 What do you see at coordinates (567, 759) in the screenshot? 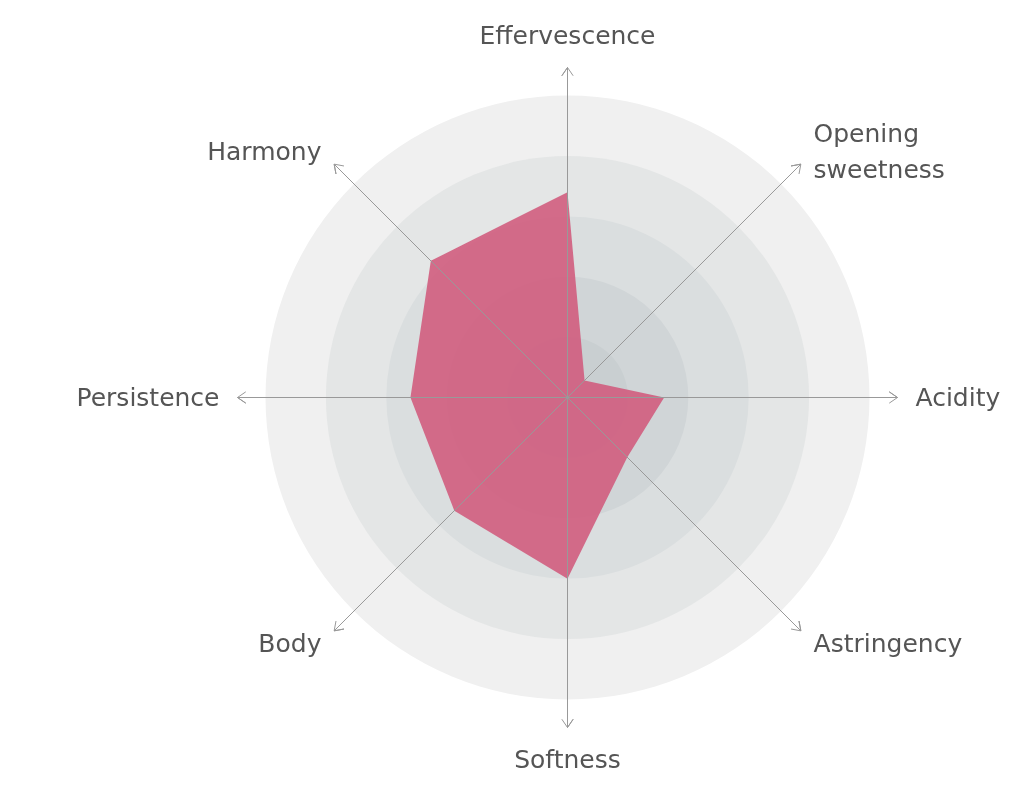
I see `spoke-label: Softness` at bounding box center [567, 759].